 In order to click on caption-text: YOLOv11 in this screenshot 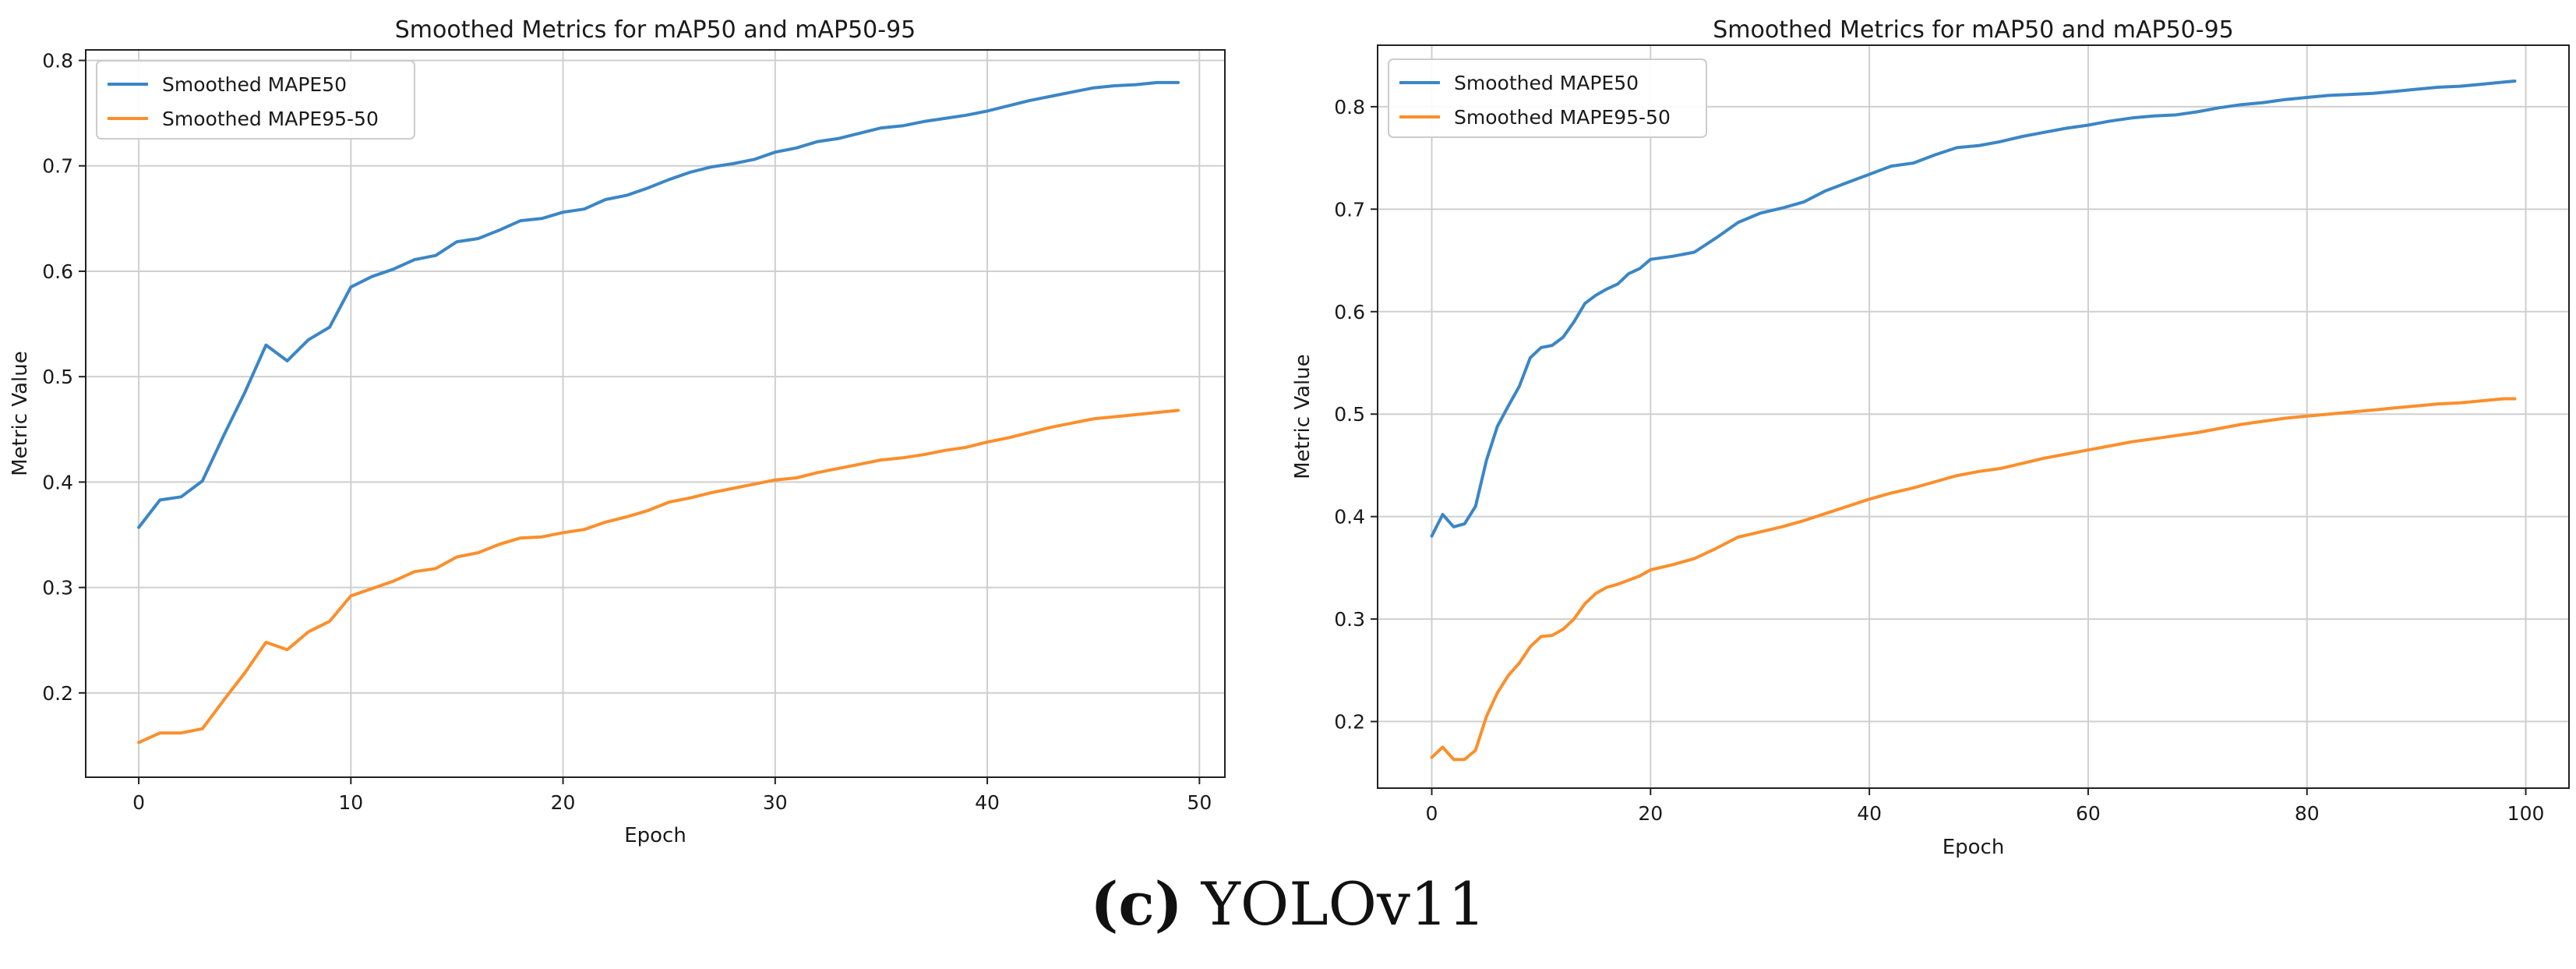, I will do `click(1343, 904)`.